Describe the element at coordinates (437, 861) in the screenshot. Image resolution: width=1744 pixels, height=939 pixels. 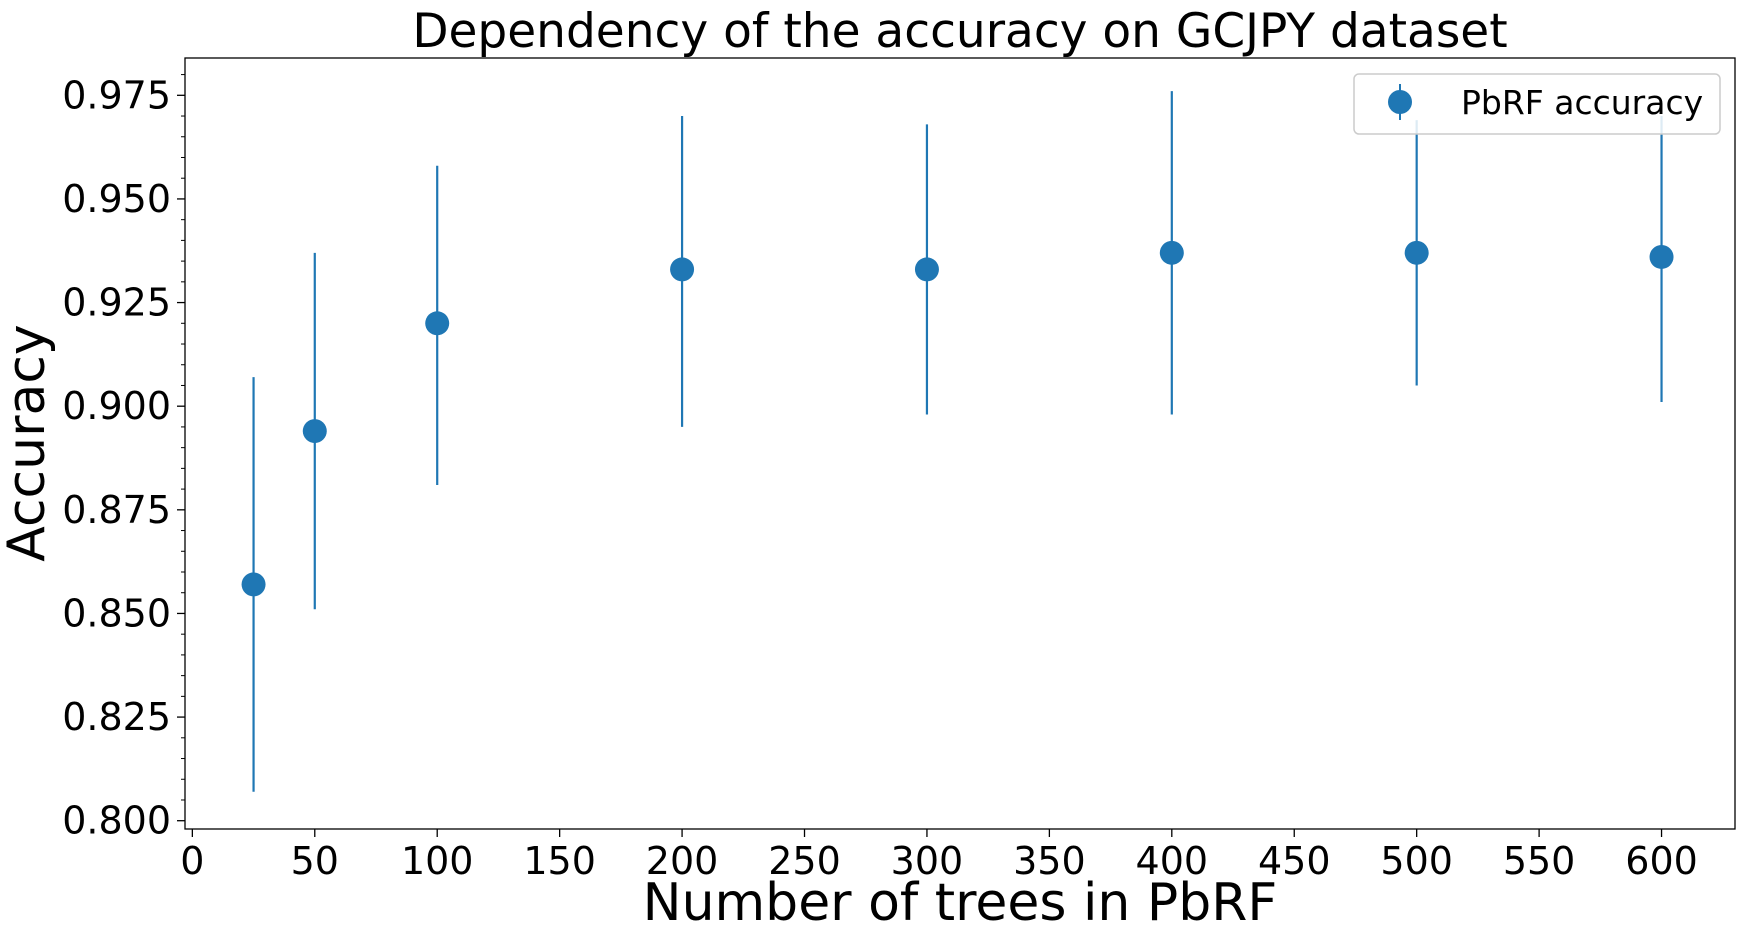
I see `x-tick-label: 100` at that location.